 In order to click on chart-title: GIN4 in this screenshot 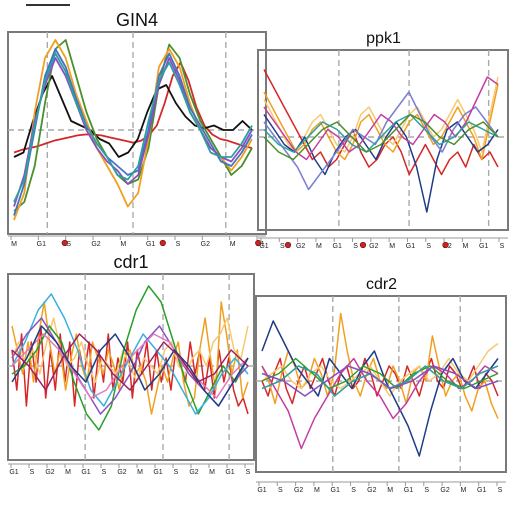, I will do `click(136, 20)`.